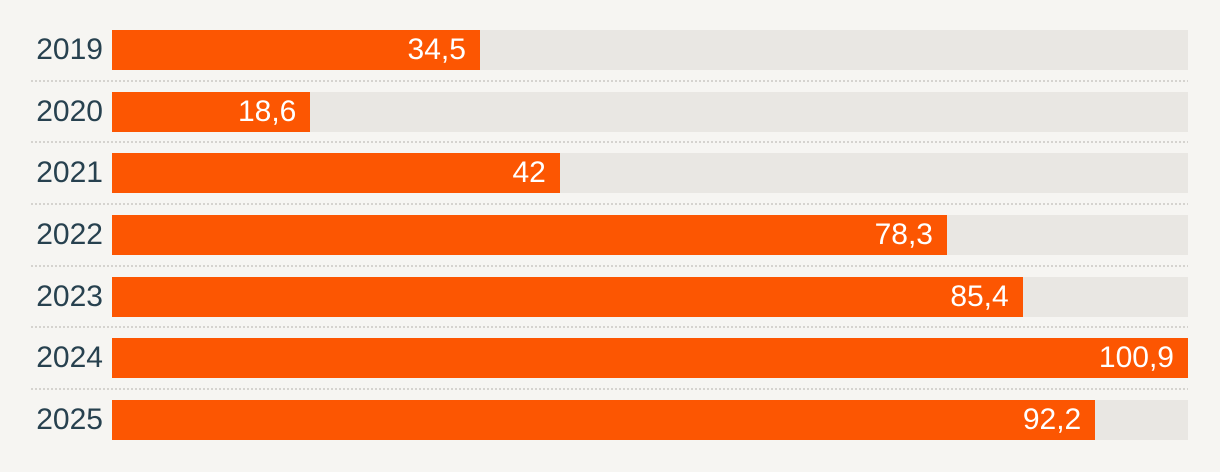 This screenshot has height=472, width=1220. I want to click on bar-track: 92,2, so click(650, 419).